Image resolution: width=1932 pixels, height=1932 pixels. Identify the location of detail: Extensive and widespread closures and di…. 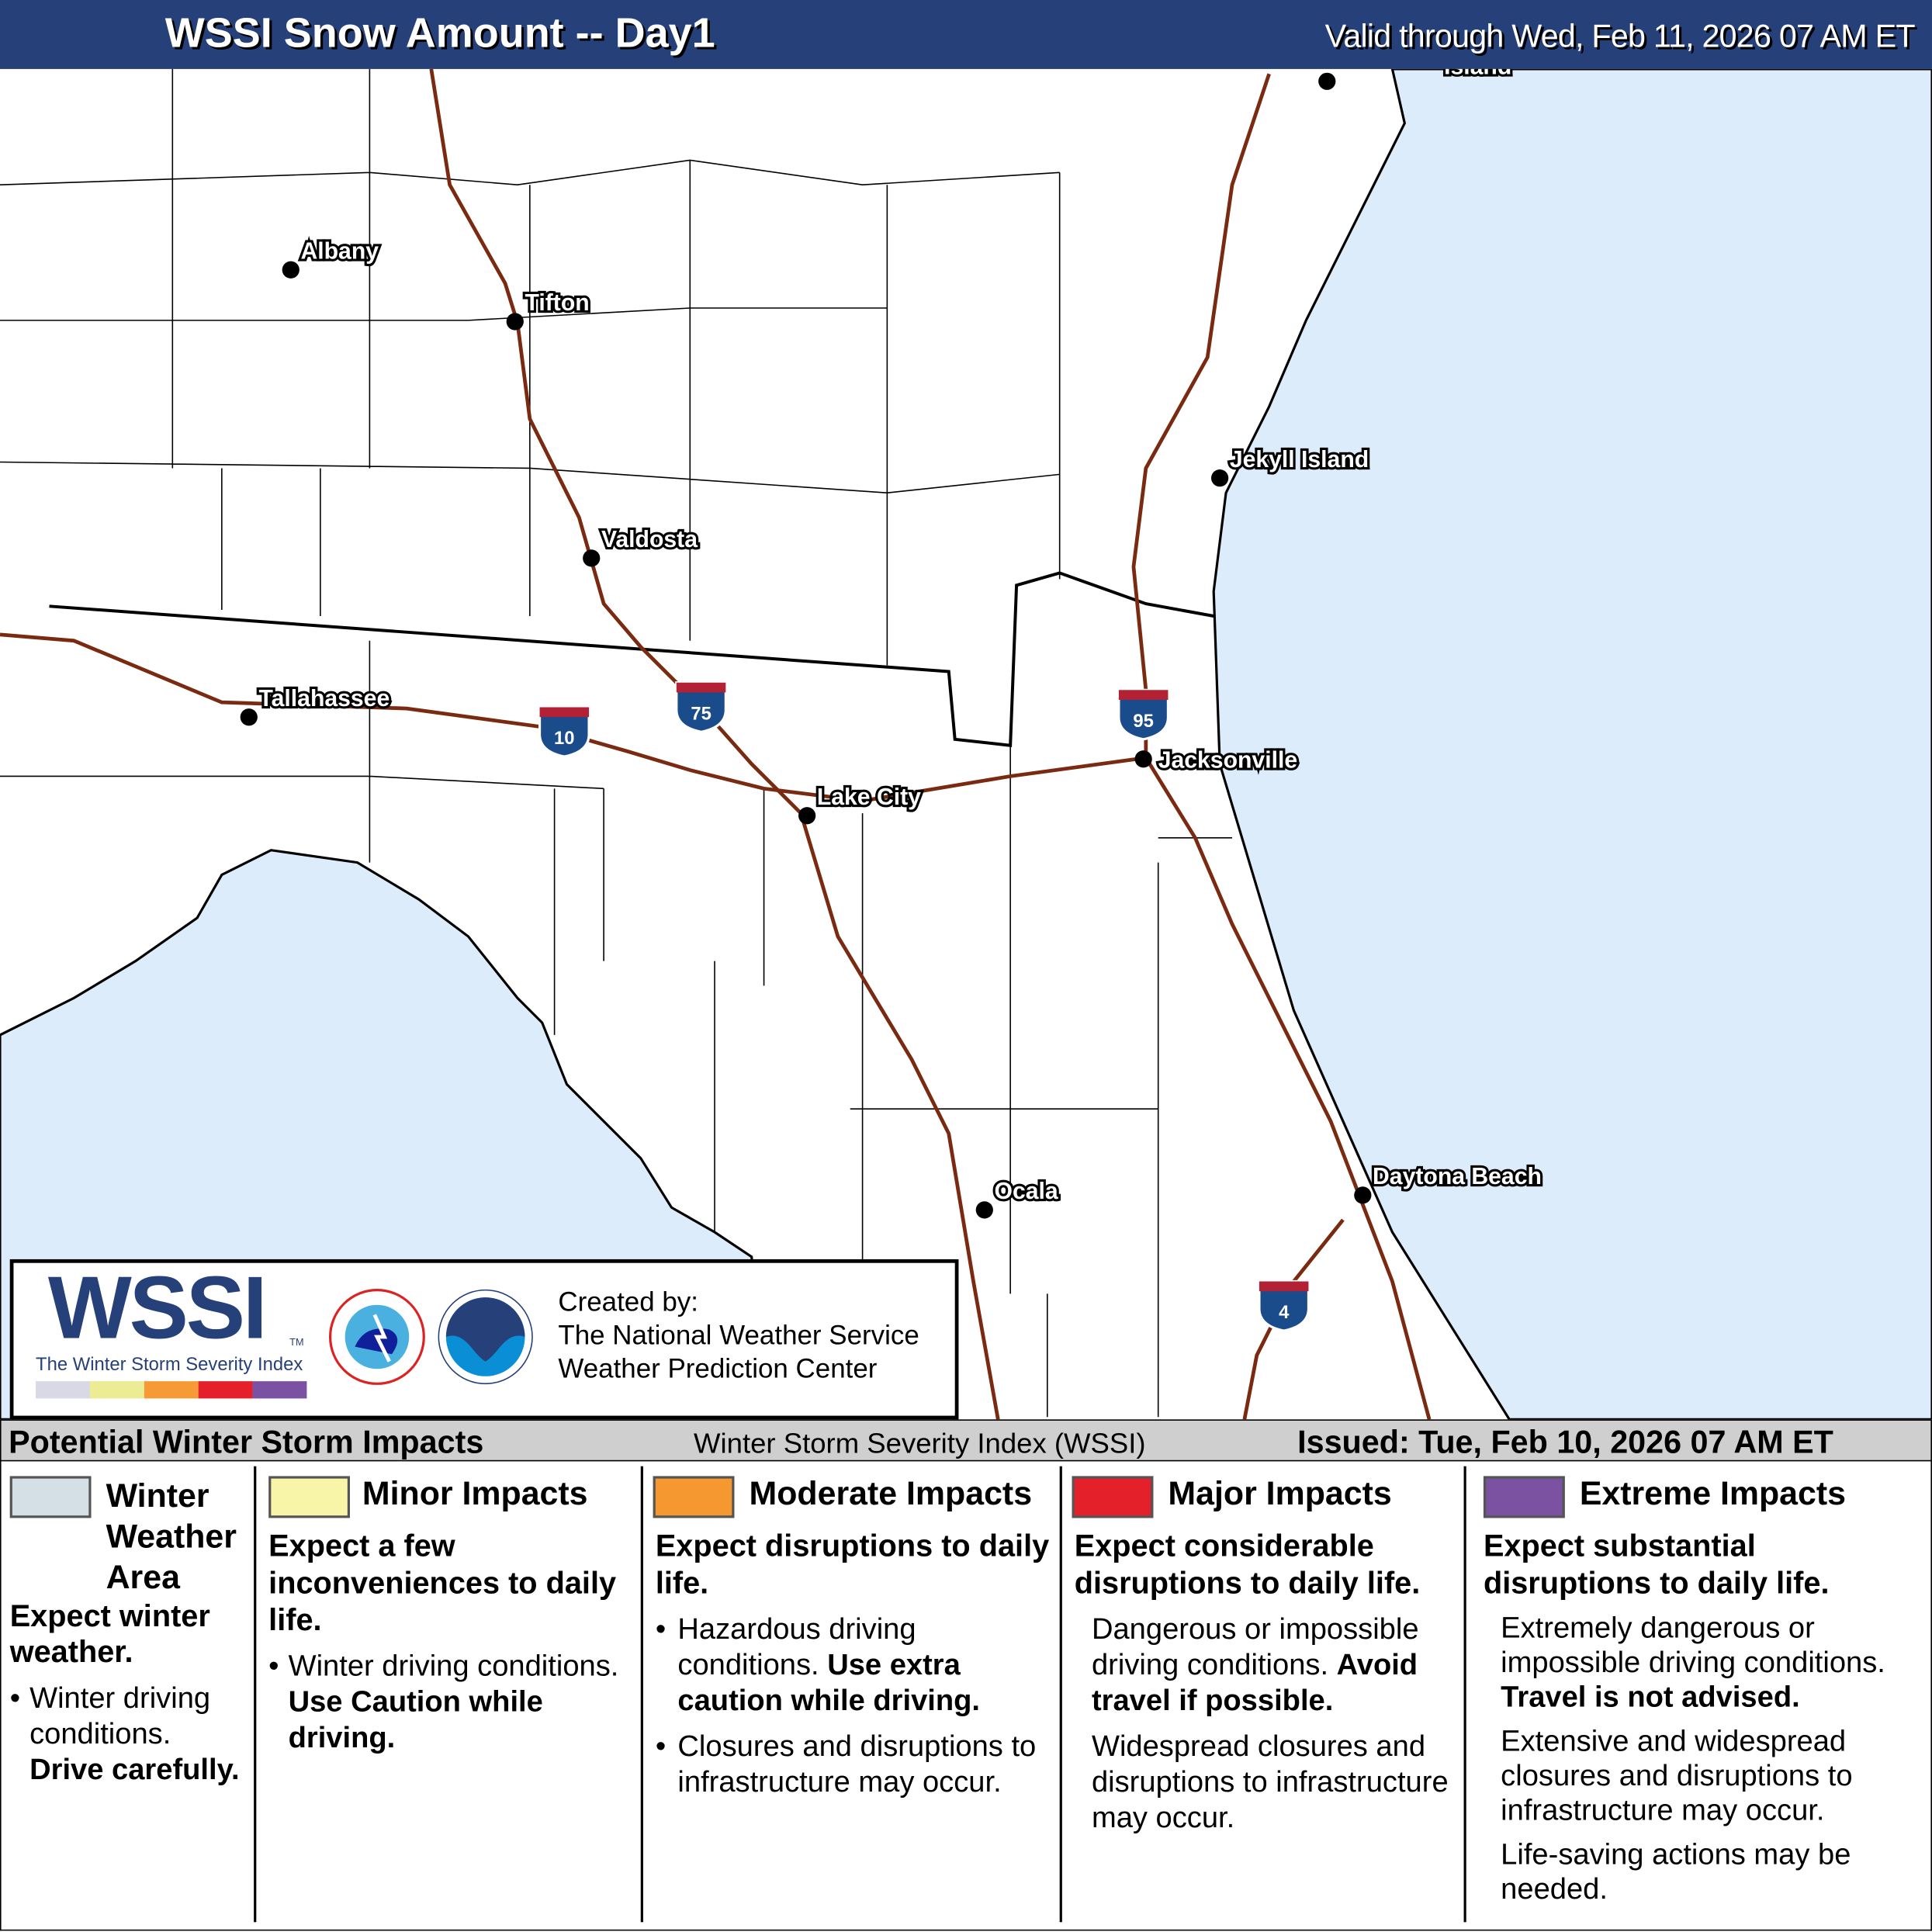
(1677, 1776).